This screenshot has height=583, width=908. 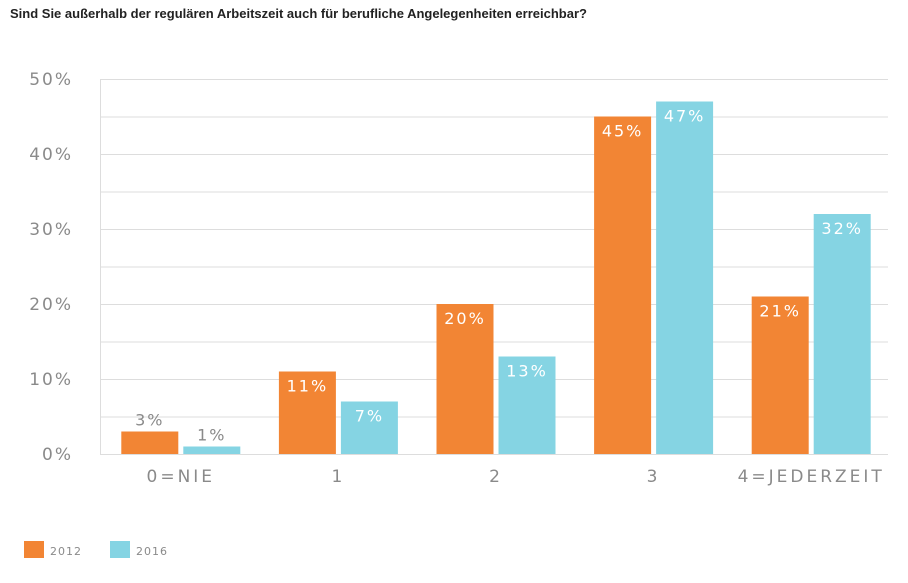 I want to click on data-label: 13%, so click(x=527, y=371).